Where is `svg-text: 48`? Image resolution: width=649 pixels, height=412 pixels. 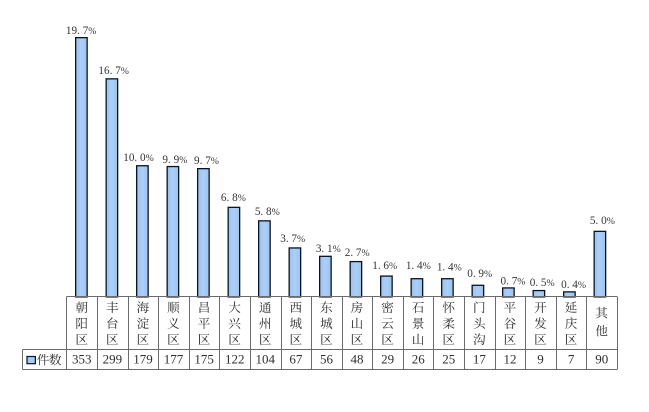 svg-text: 48 is located at coordinates (357, 358).